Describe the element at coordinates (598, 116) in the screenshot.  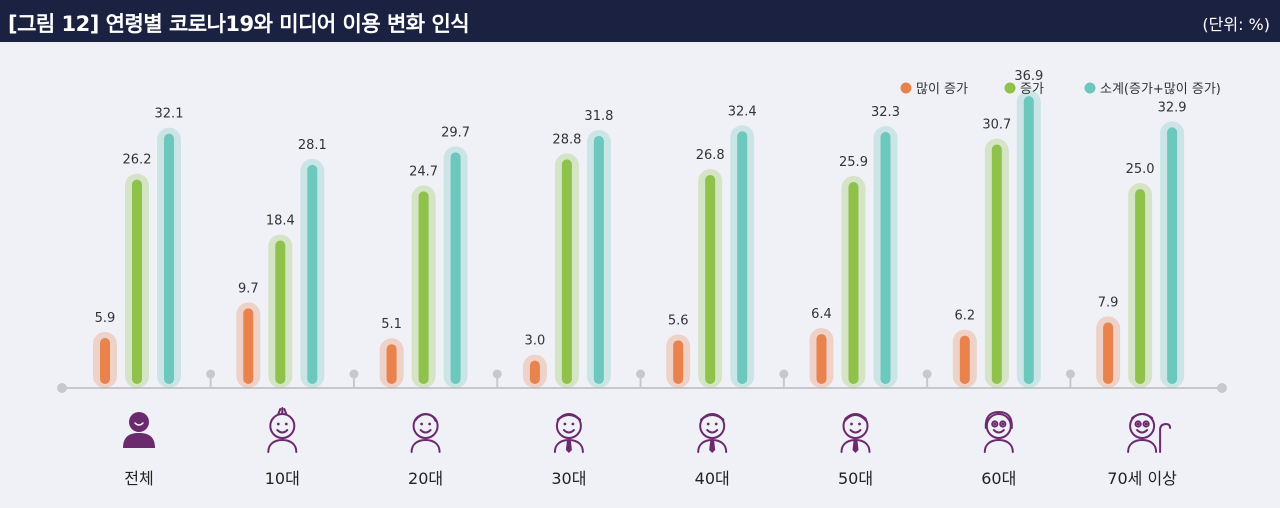
I see `data-label: 31.8` at that location.